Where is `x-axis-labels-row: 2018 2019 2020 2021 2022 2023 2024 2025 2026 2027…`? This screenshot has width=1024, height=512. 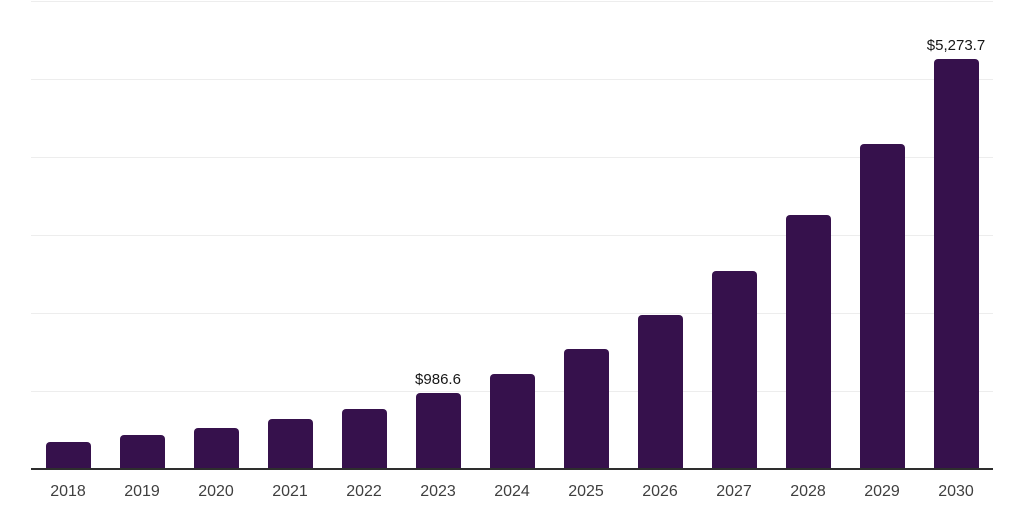 x-axis-labels-row: 2018 2019 2020 2021 2022 2023 2024 2025 2026 2027… is located at coordinates (512, 492).